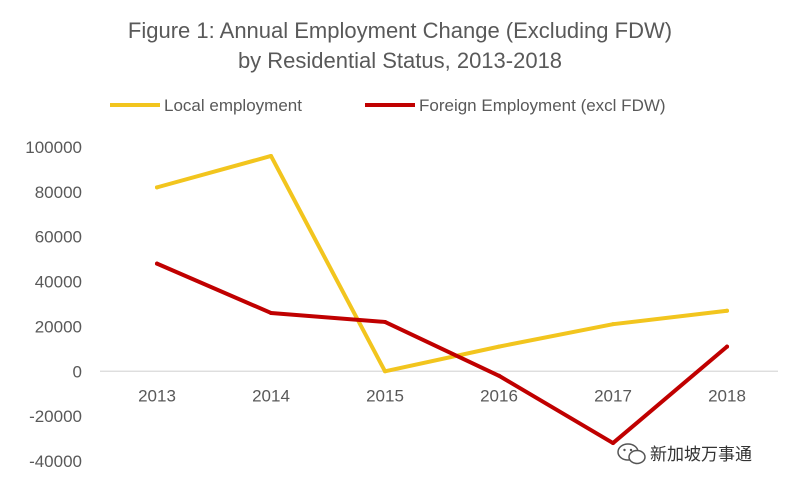  Describe the element at coordinates (271, 395) in the screenshot. I see `x-tick-label: 2014` at that location.